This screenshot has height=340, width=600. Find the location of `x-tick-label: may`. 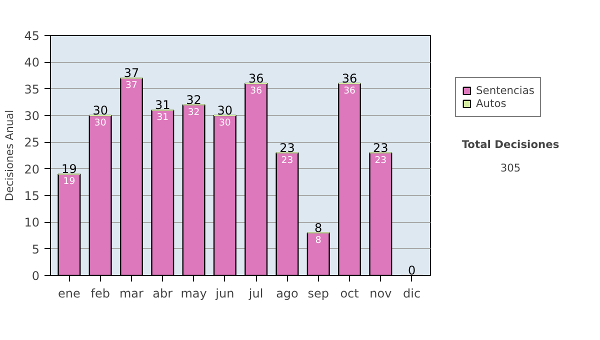

x-tick-label: may is located at coordinates (193, 293).